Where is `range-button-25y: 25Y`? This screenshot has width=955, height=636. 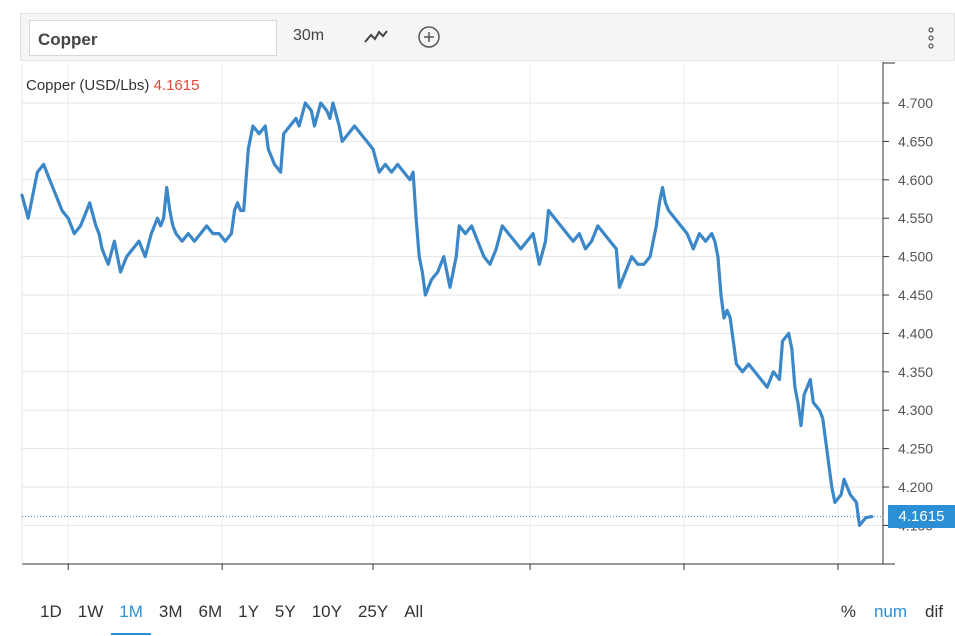
range-button-25y: 25Y is located at coordinates (373, 611).